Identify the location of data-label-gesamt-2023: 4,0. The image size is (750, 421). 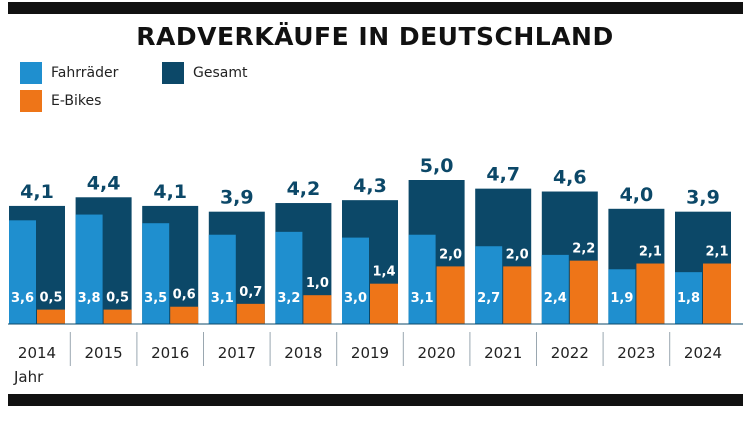
(637, 195).